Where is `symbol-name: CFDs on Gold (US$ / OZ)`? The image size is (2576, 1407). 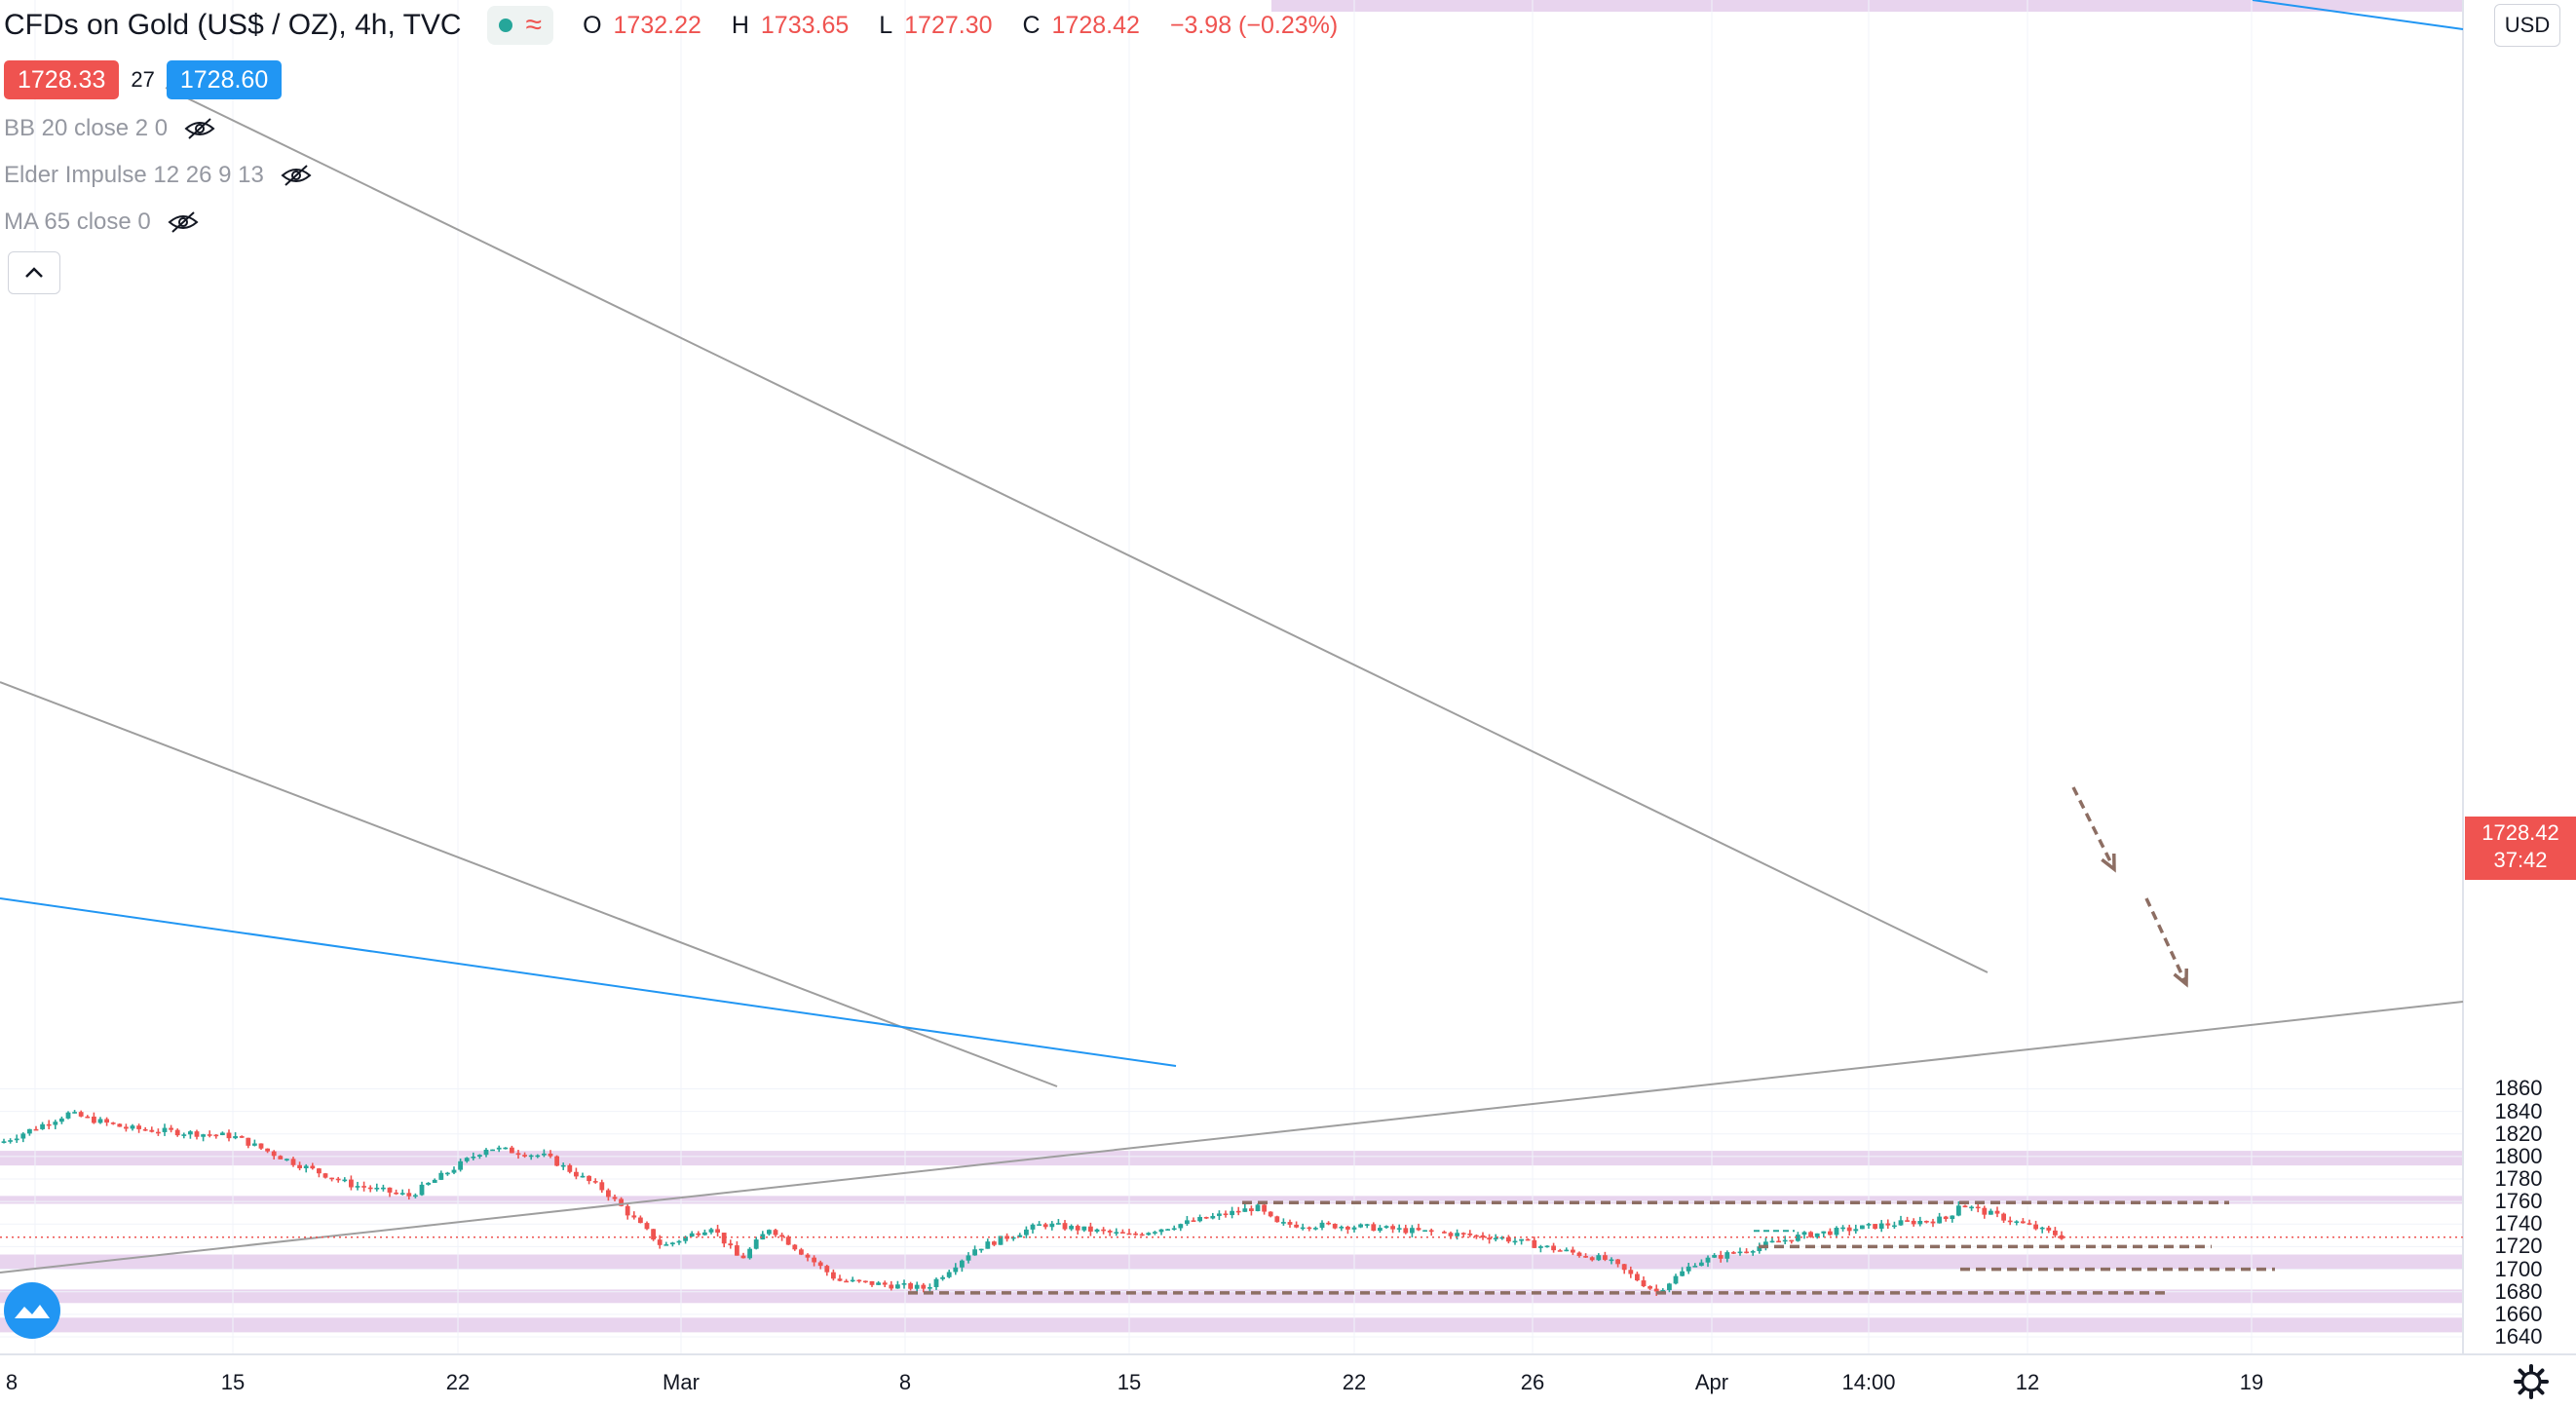
symbol-name: CFDs on Gold (US$ / OZ) is located at coordinates (171, 25).